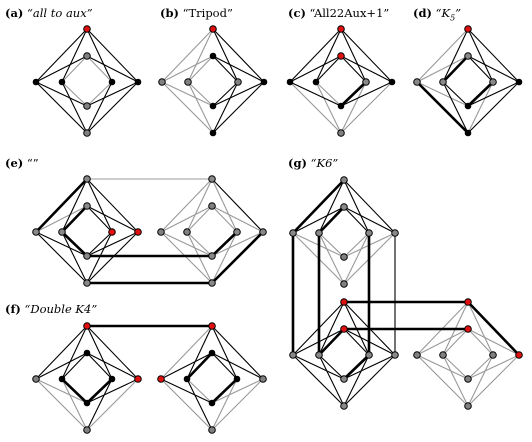 This screenshot has width=532, height=442. Describe the element at coordinates (49, 13) in the screenshot. I see `caption-a: (a) “all to aux”` at that location.